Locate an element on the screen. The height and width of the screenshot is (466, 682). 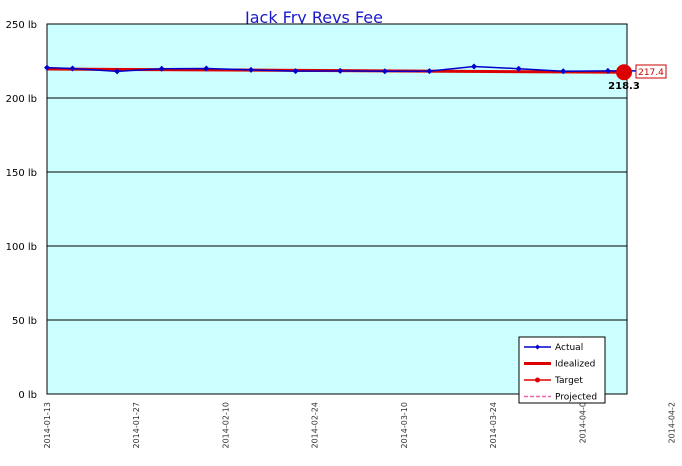
target-value-box is located at coordinates (651, 71).